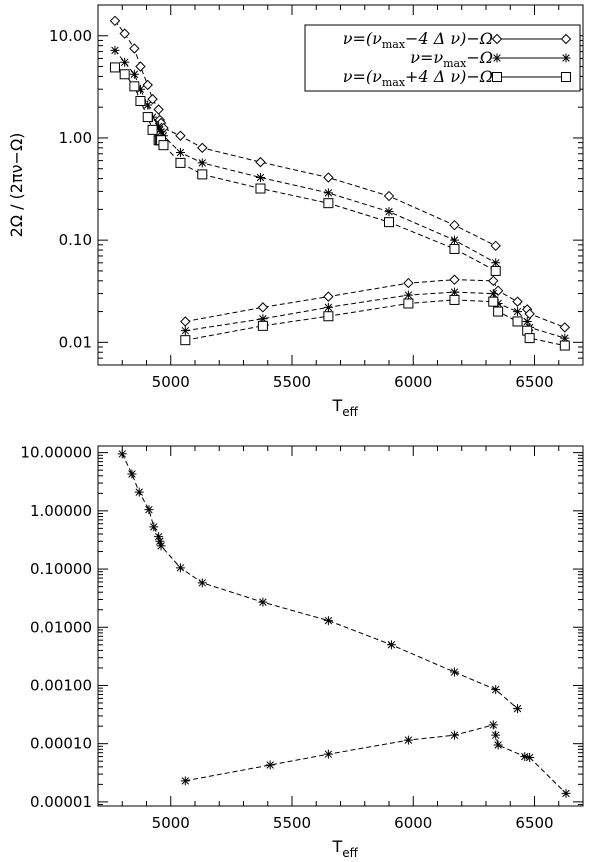  I want to click on y-tick-label: 0.10000, so click(61, 569).